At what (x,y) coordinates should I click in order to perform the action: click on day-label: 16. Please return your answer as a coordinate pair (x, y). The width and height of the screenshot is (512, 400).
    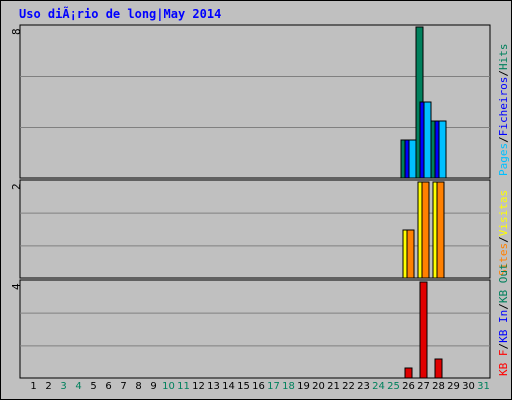
    Looking at the image, I should click on (258, 386).